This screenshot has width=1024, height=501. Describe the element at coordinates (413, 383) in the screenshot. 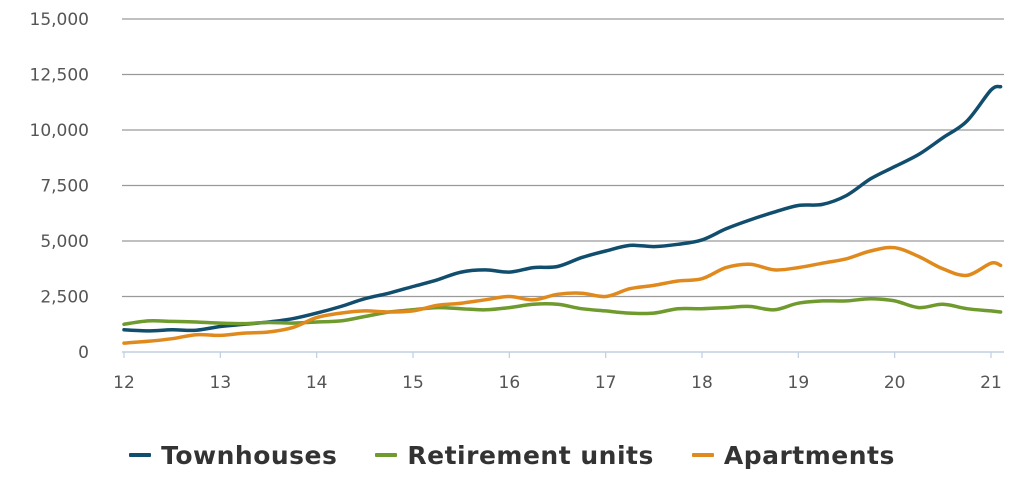

I see `x-tick-label: 15` at that location.